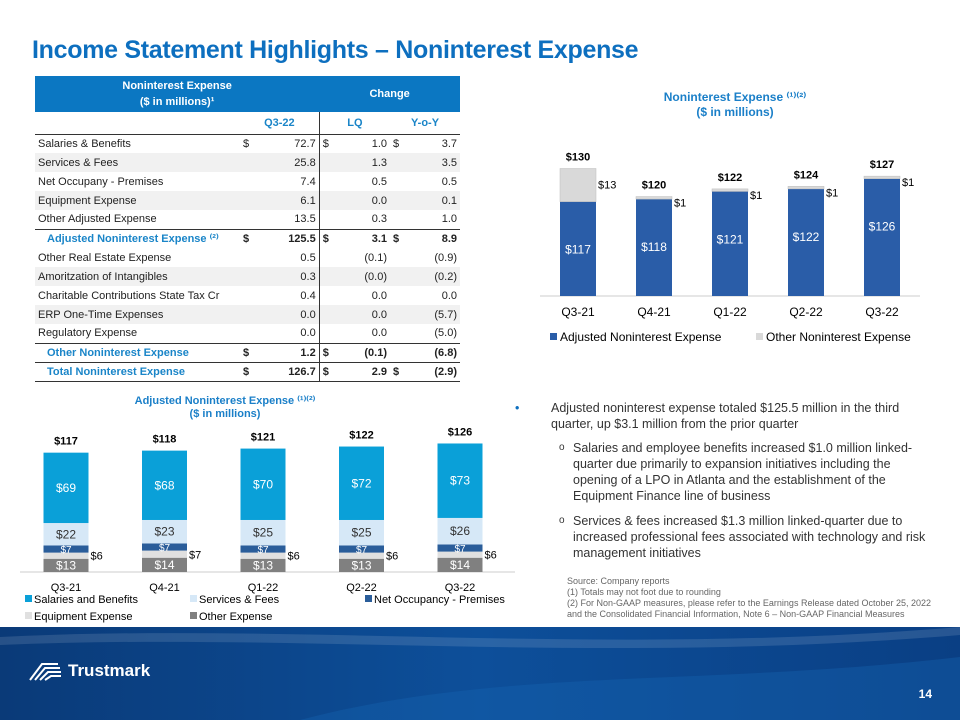 Image resolution: width=960 pixels, height=720 pixels. I want to click on cell-q: 125.5, so click(290, 238).